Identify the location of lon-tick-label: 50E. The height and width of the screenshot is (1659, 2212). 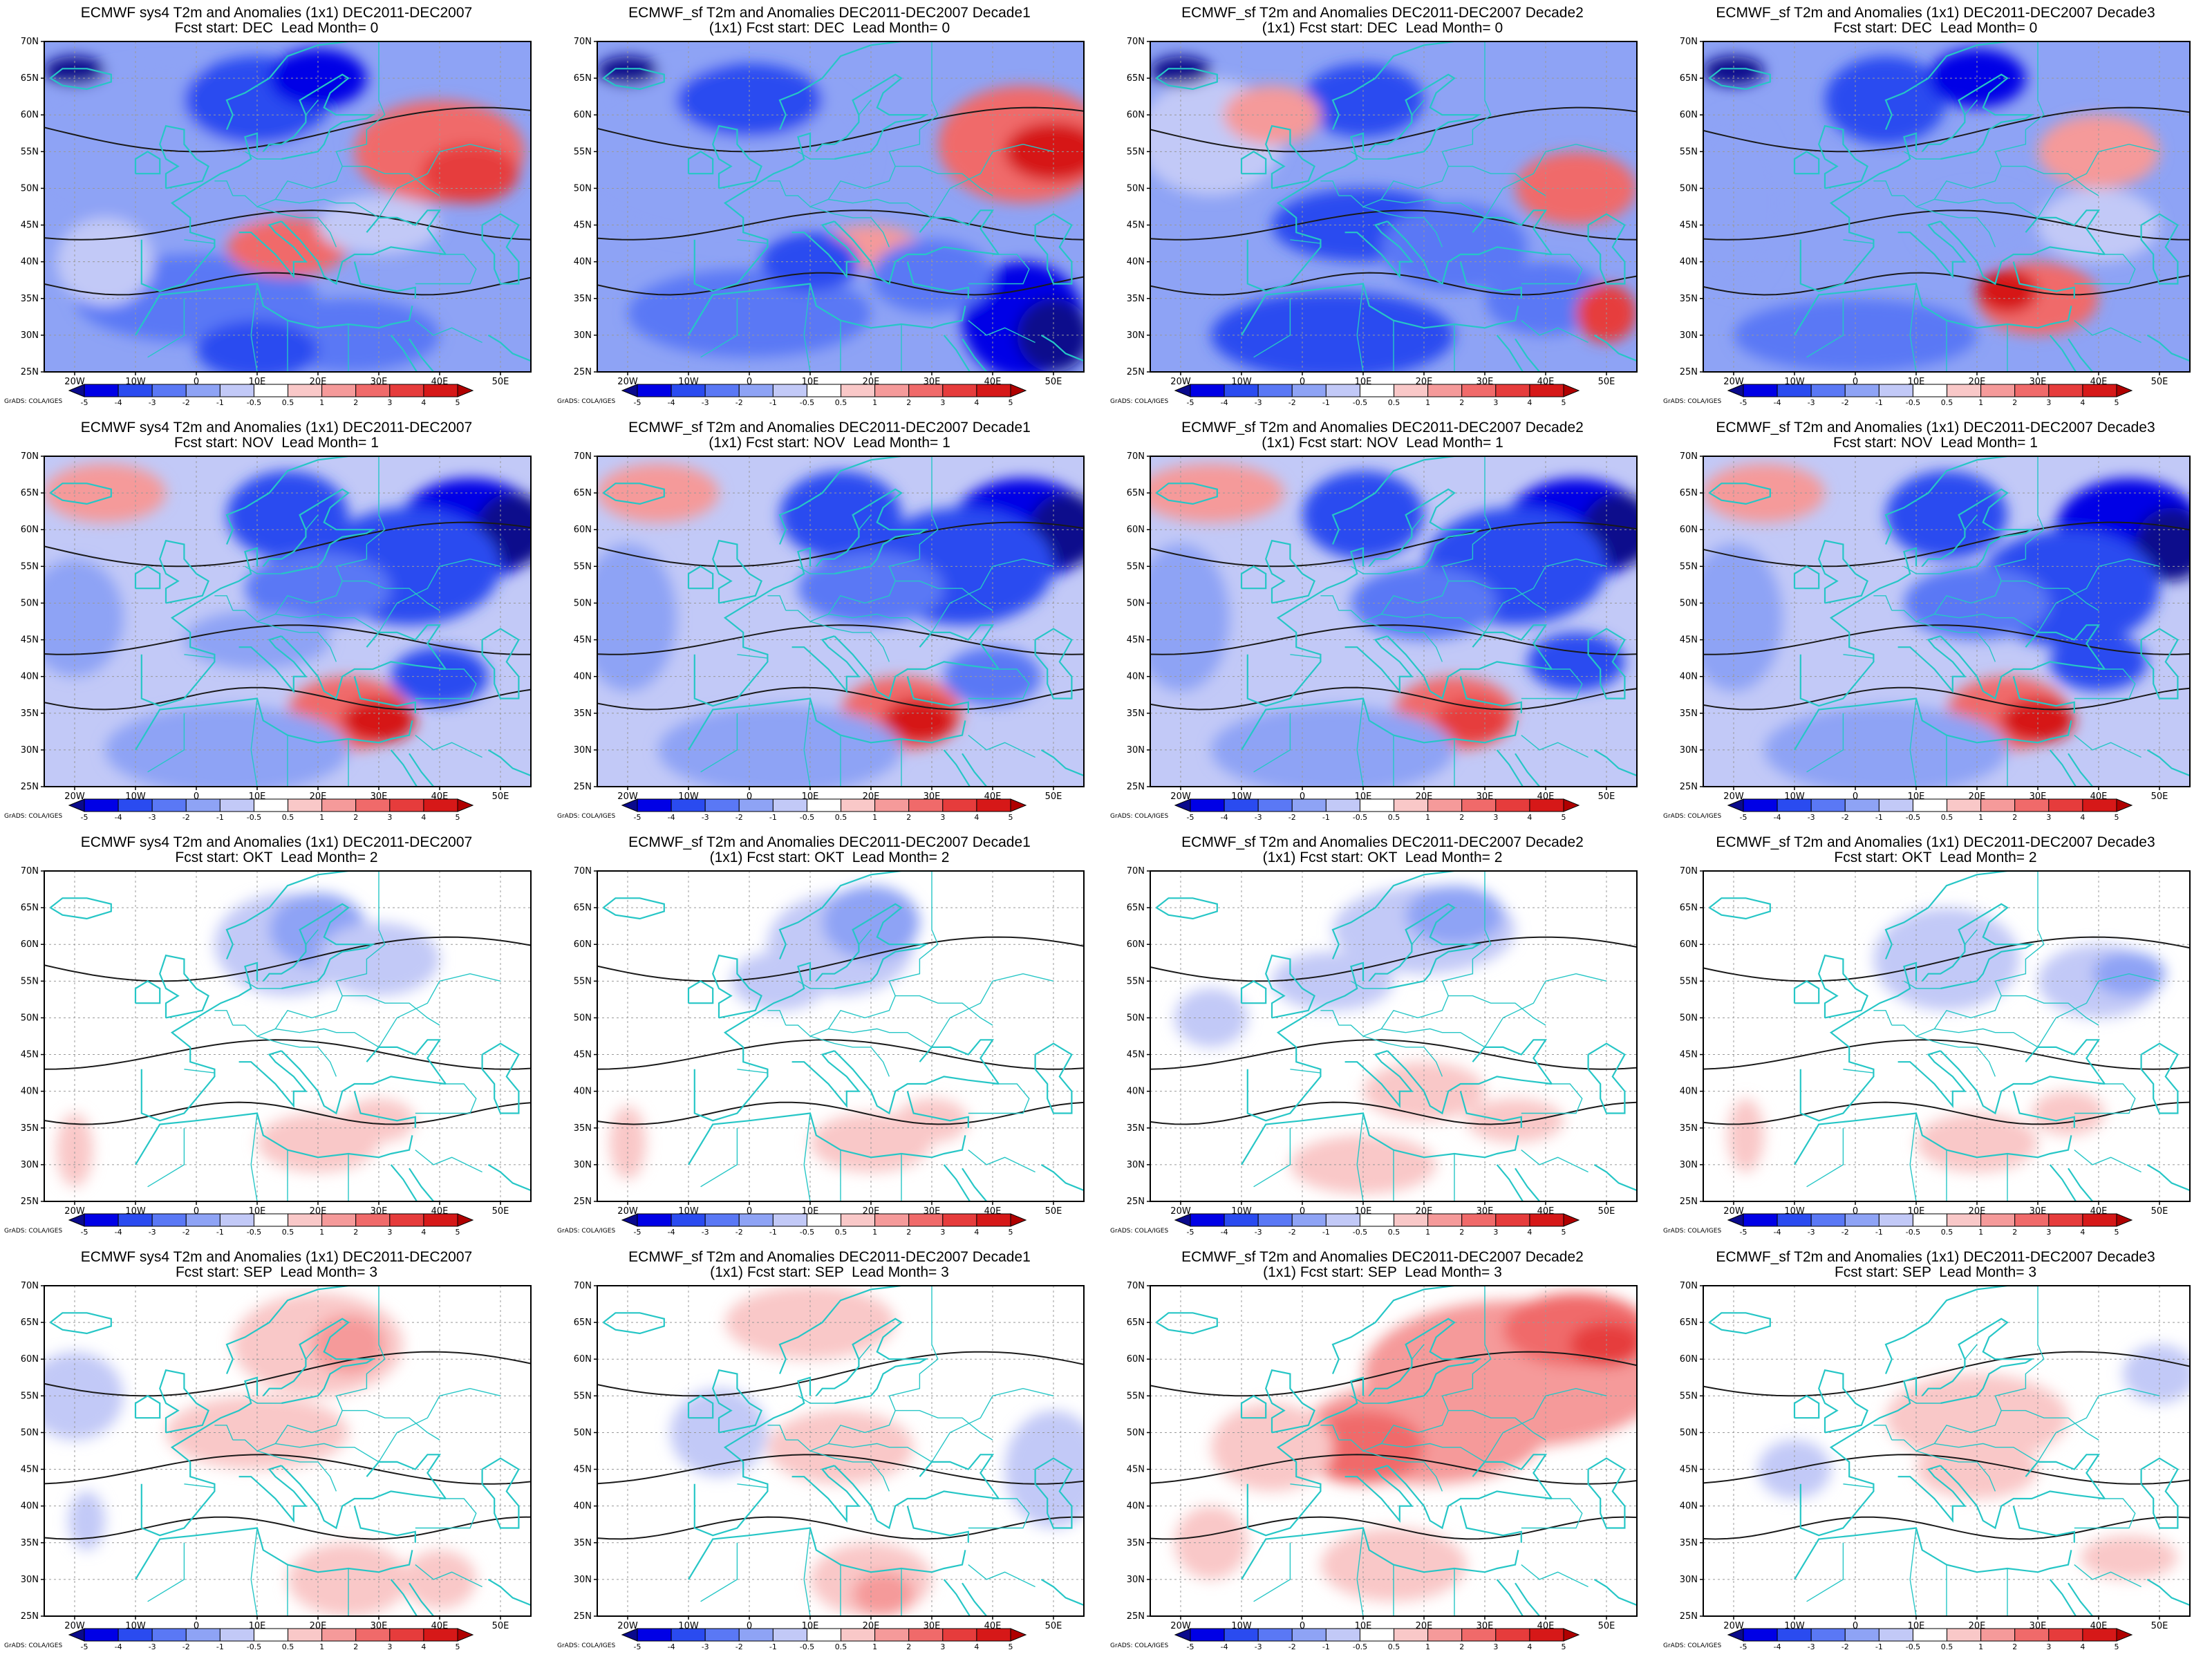
(501, 796).